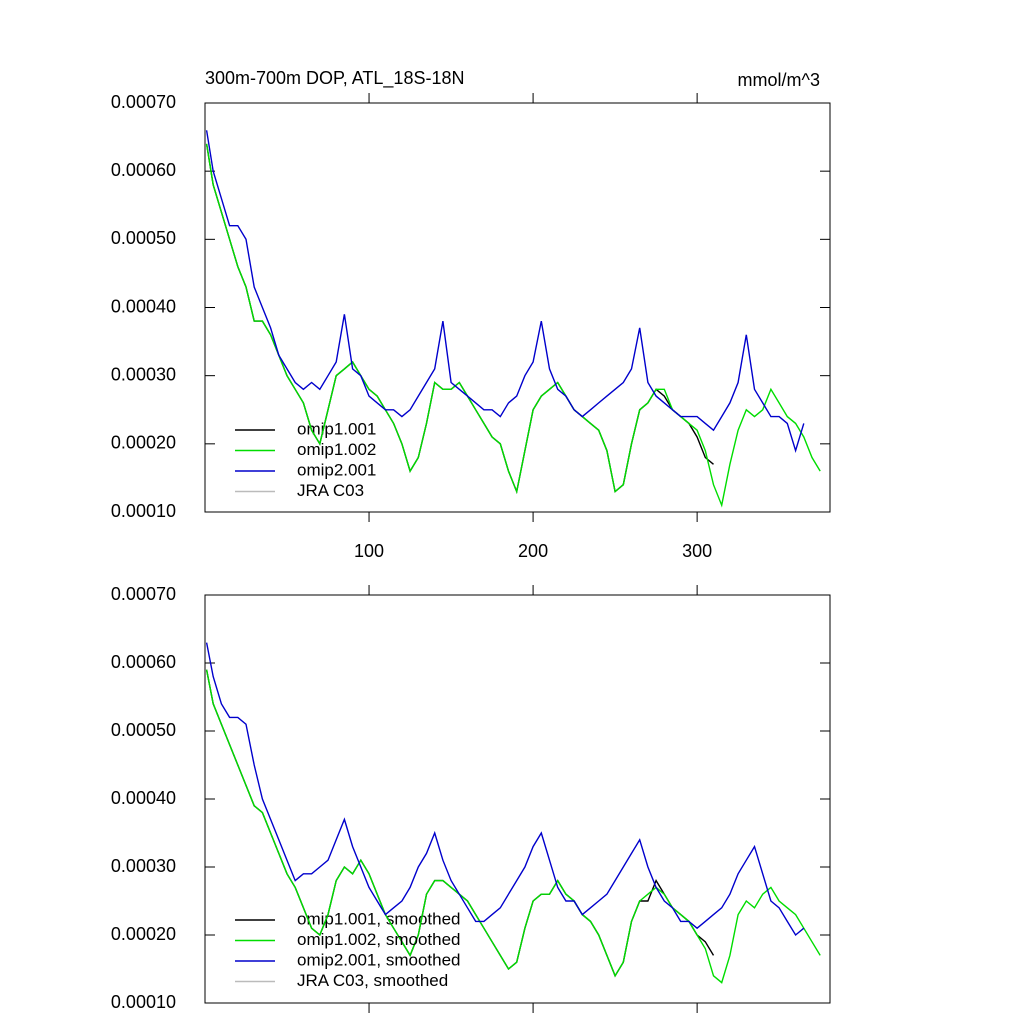 The width and height of the screenshot is (1024, 1024). What do you see at coordinates (379, 939) in the screenshot?
I see `legend-label: omip1.002, smoothed` at bounding box center [379, 939].